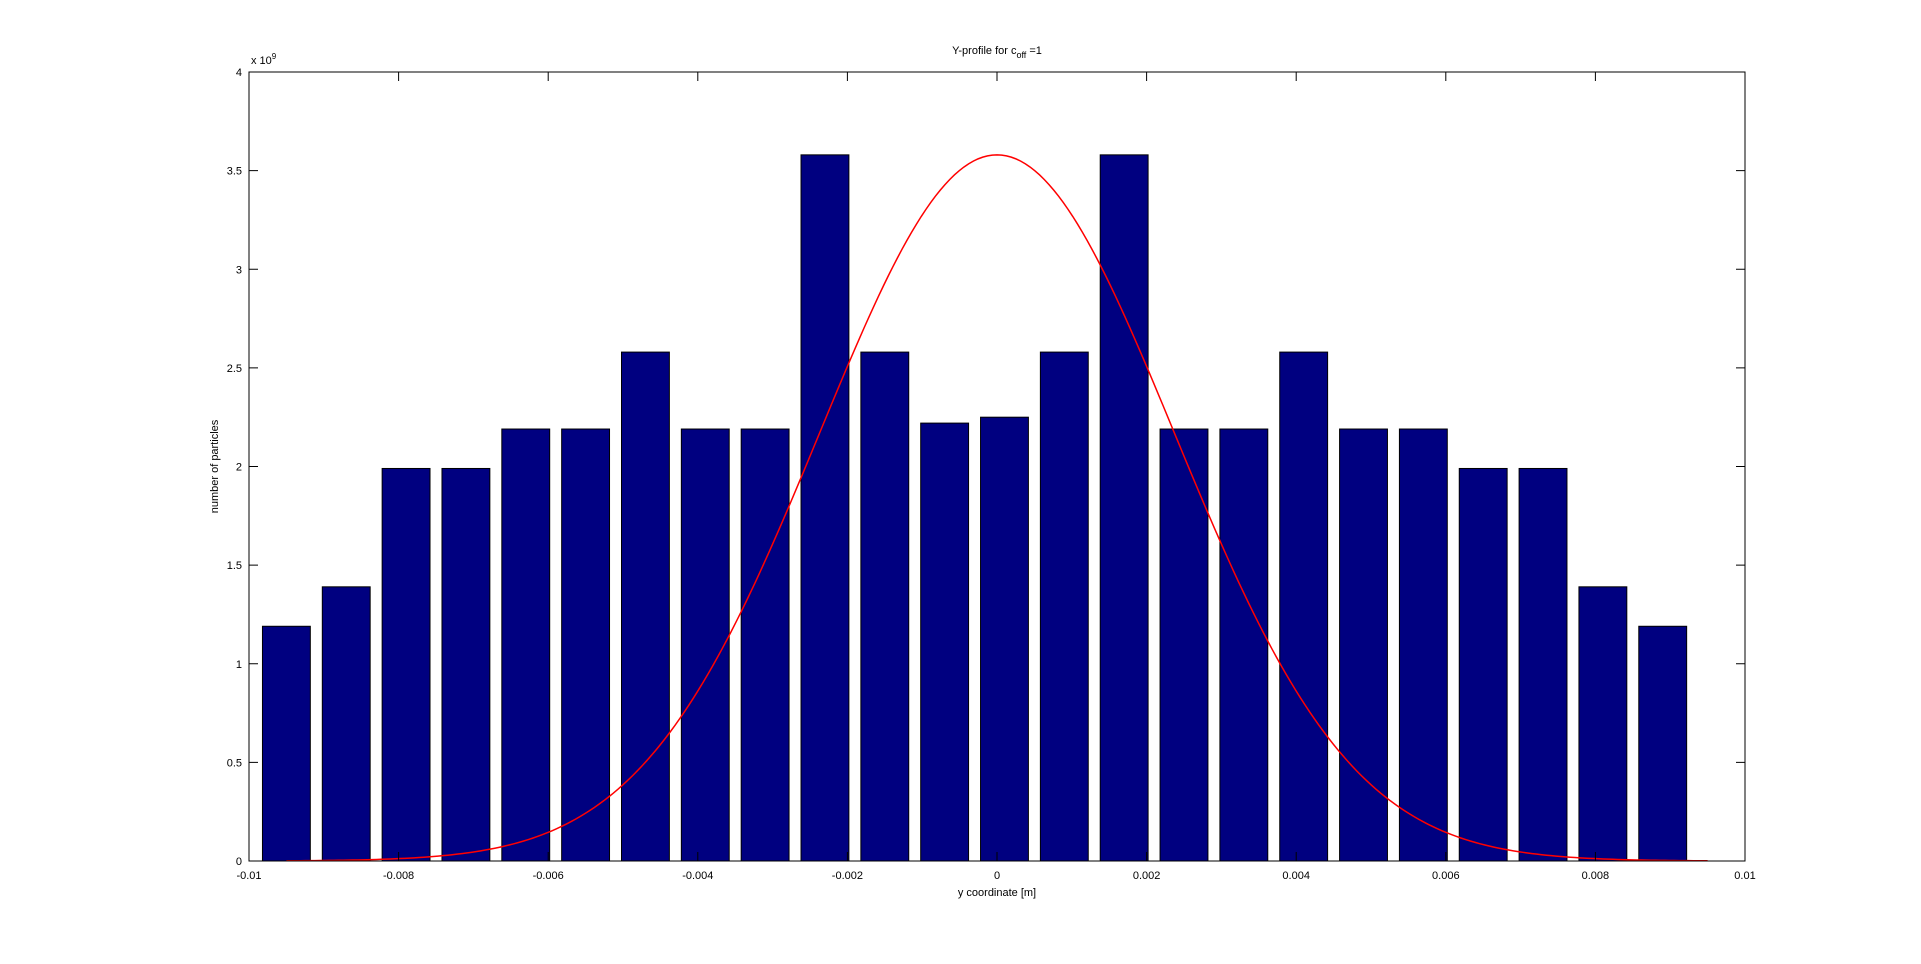 This screenshot has height=964, width=1921. What do you see at coordinates (1021, 55) in the screenshot?
I see `chart-title-subscript: off` at bounding box center [1021, 55].